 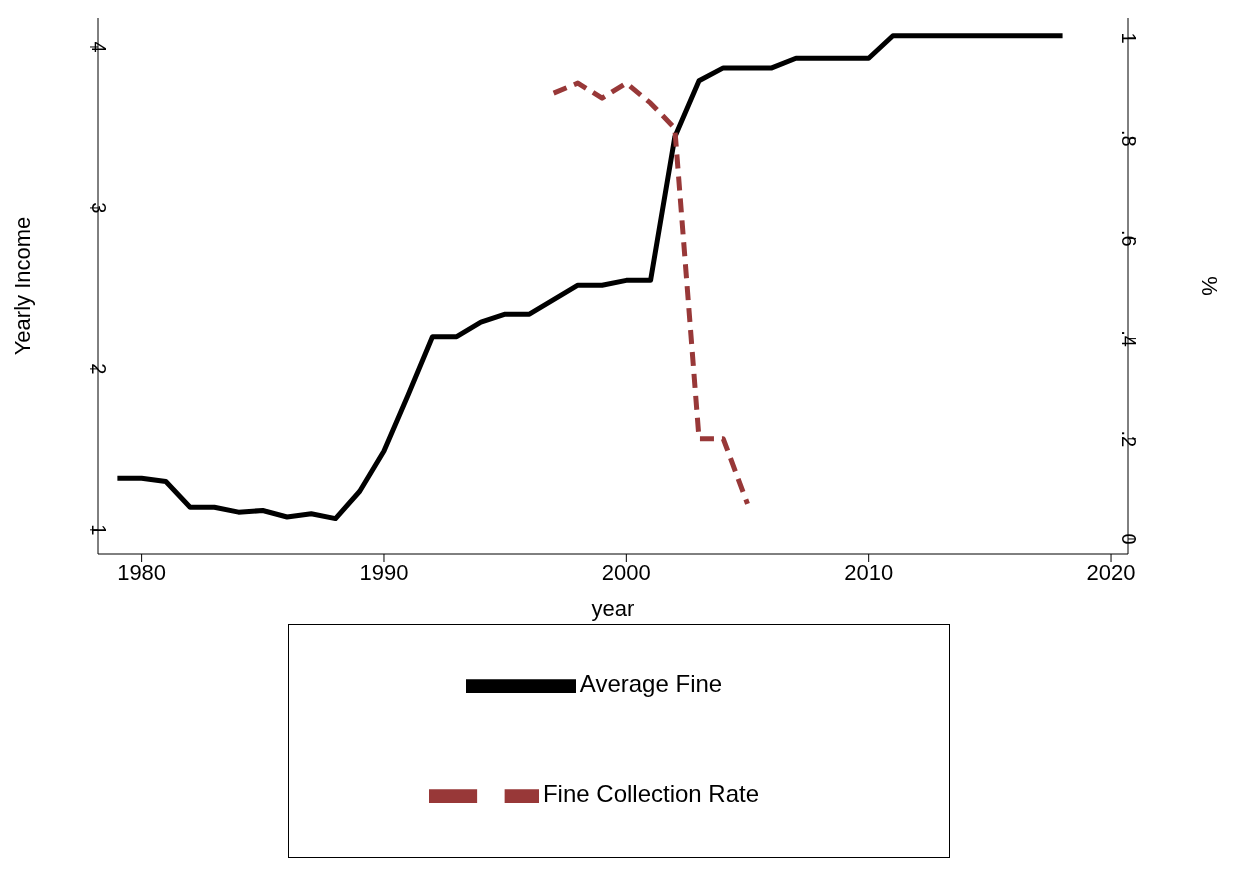 I want to click on y2-tick-label: 1, so click(x=1129, y=38).